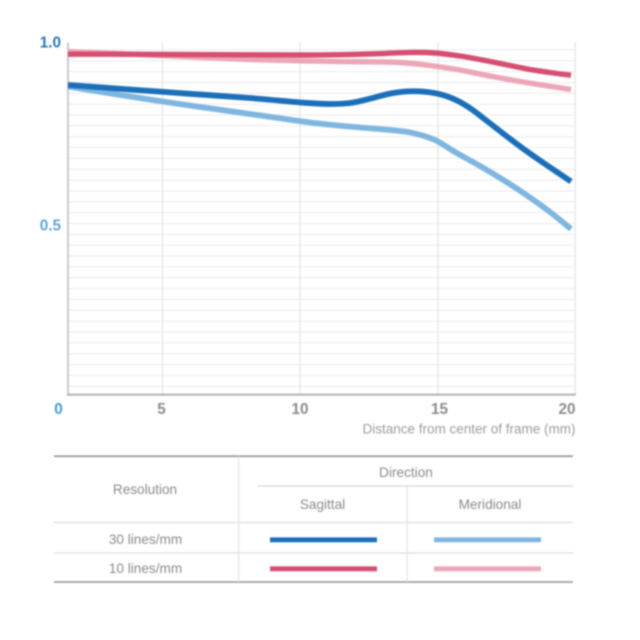 This screenshot has width=640, height=640. What do you see at coordinates (299, 409) in the screenshot?
I see `svg-text: 10` at bounding box center [299, 409].